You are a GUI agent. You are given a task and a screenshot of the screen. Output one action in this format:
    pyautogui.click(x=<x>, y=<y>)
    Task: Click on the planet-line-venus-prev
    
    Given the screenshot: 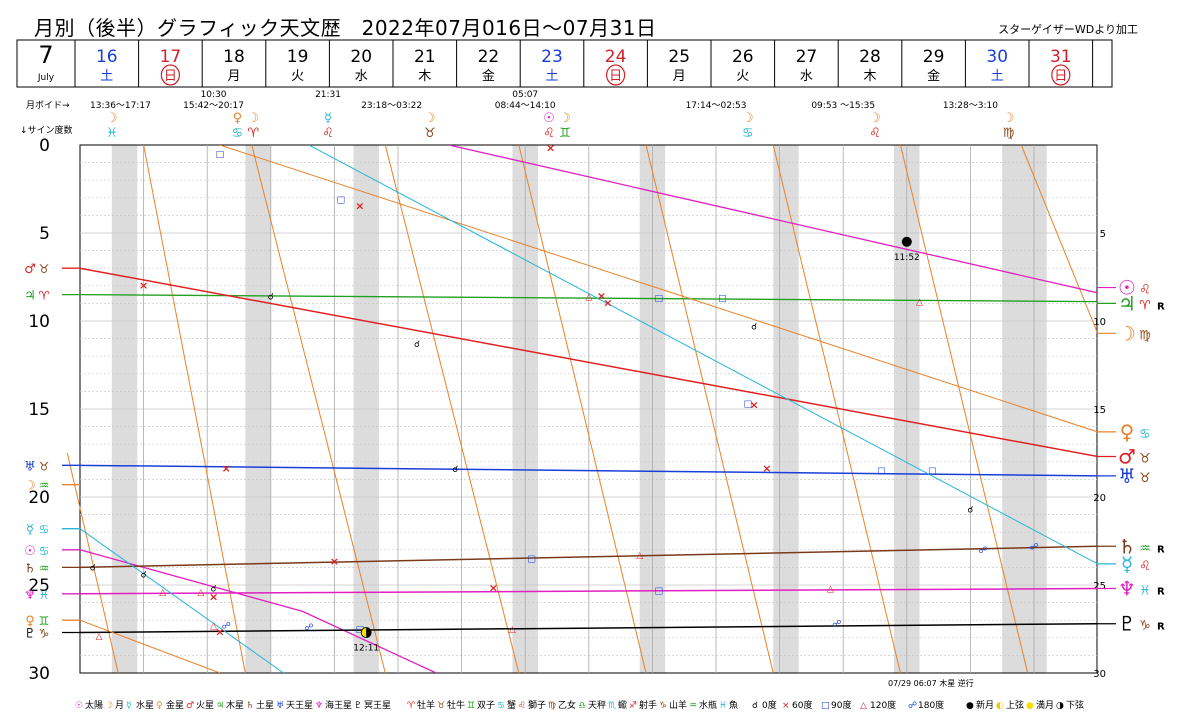 What is the action you would take?
    pyautogui.click(x=150, y=646)
    